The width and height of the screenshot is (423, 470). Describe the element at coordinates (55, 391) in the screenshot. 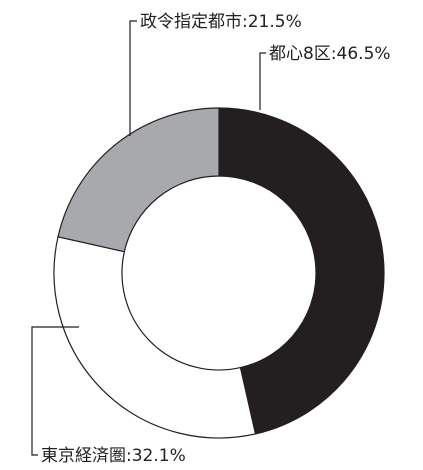

I see `leader-line-tokyo-econ` at that location.